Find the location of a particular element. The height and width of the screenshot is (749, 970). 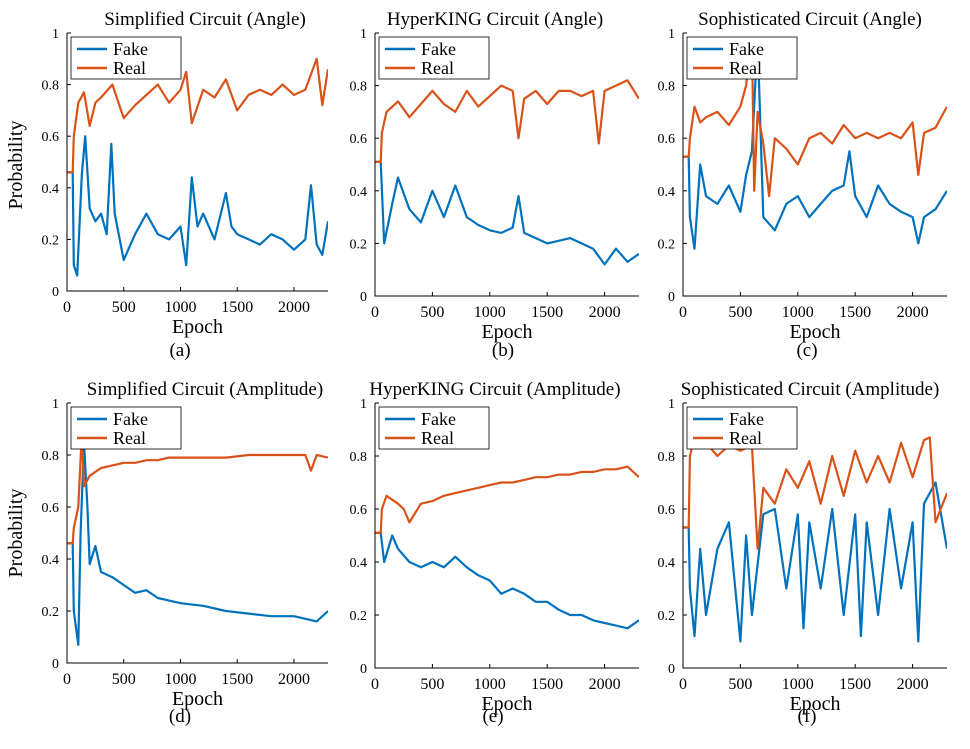

panel-label: (e) is located at coordinates (492, 716).